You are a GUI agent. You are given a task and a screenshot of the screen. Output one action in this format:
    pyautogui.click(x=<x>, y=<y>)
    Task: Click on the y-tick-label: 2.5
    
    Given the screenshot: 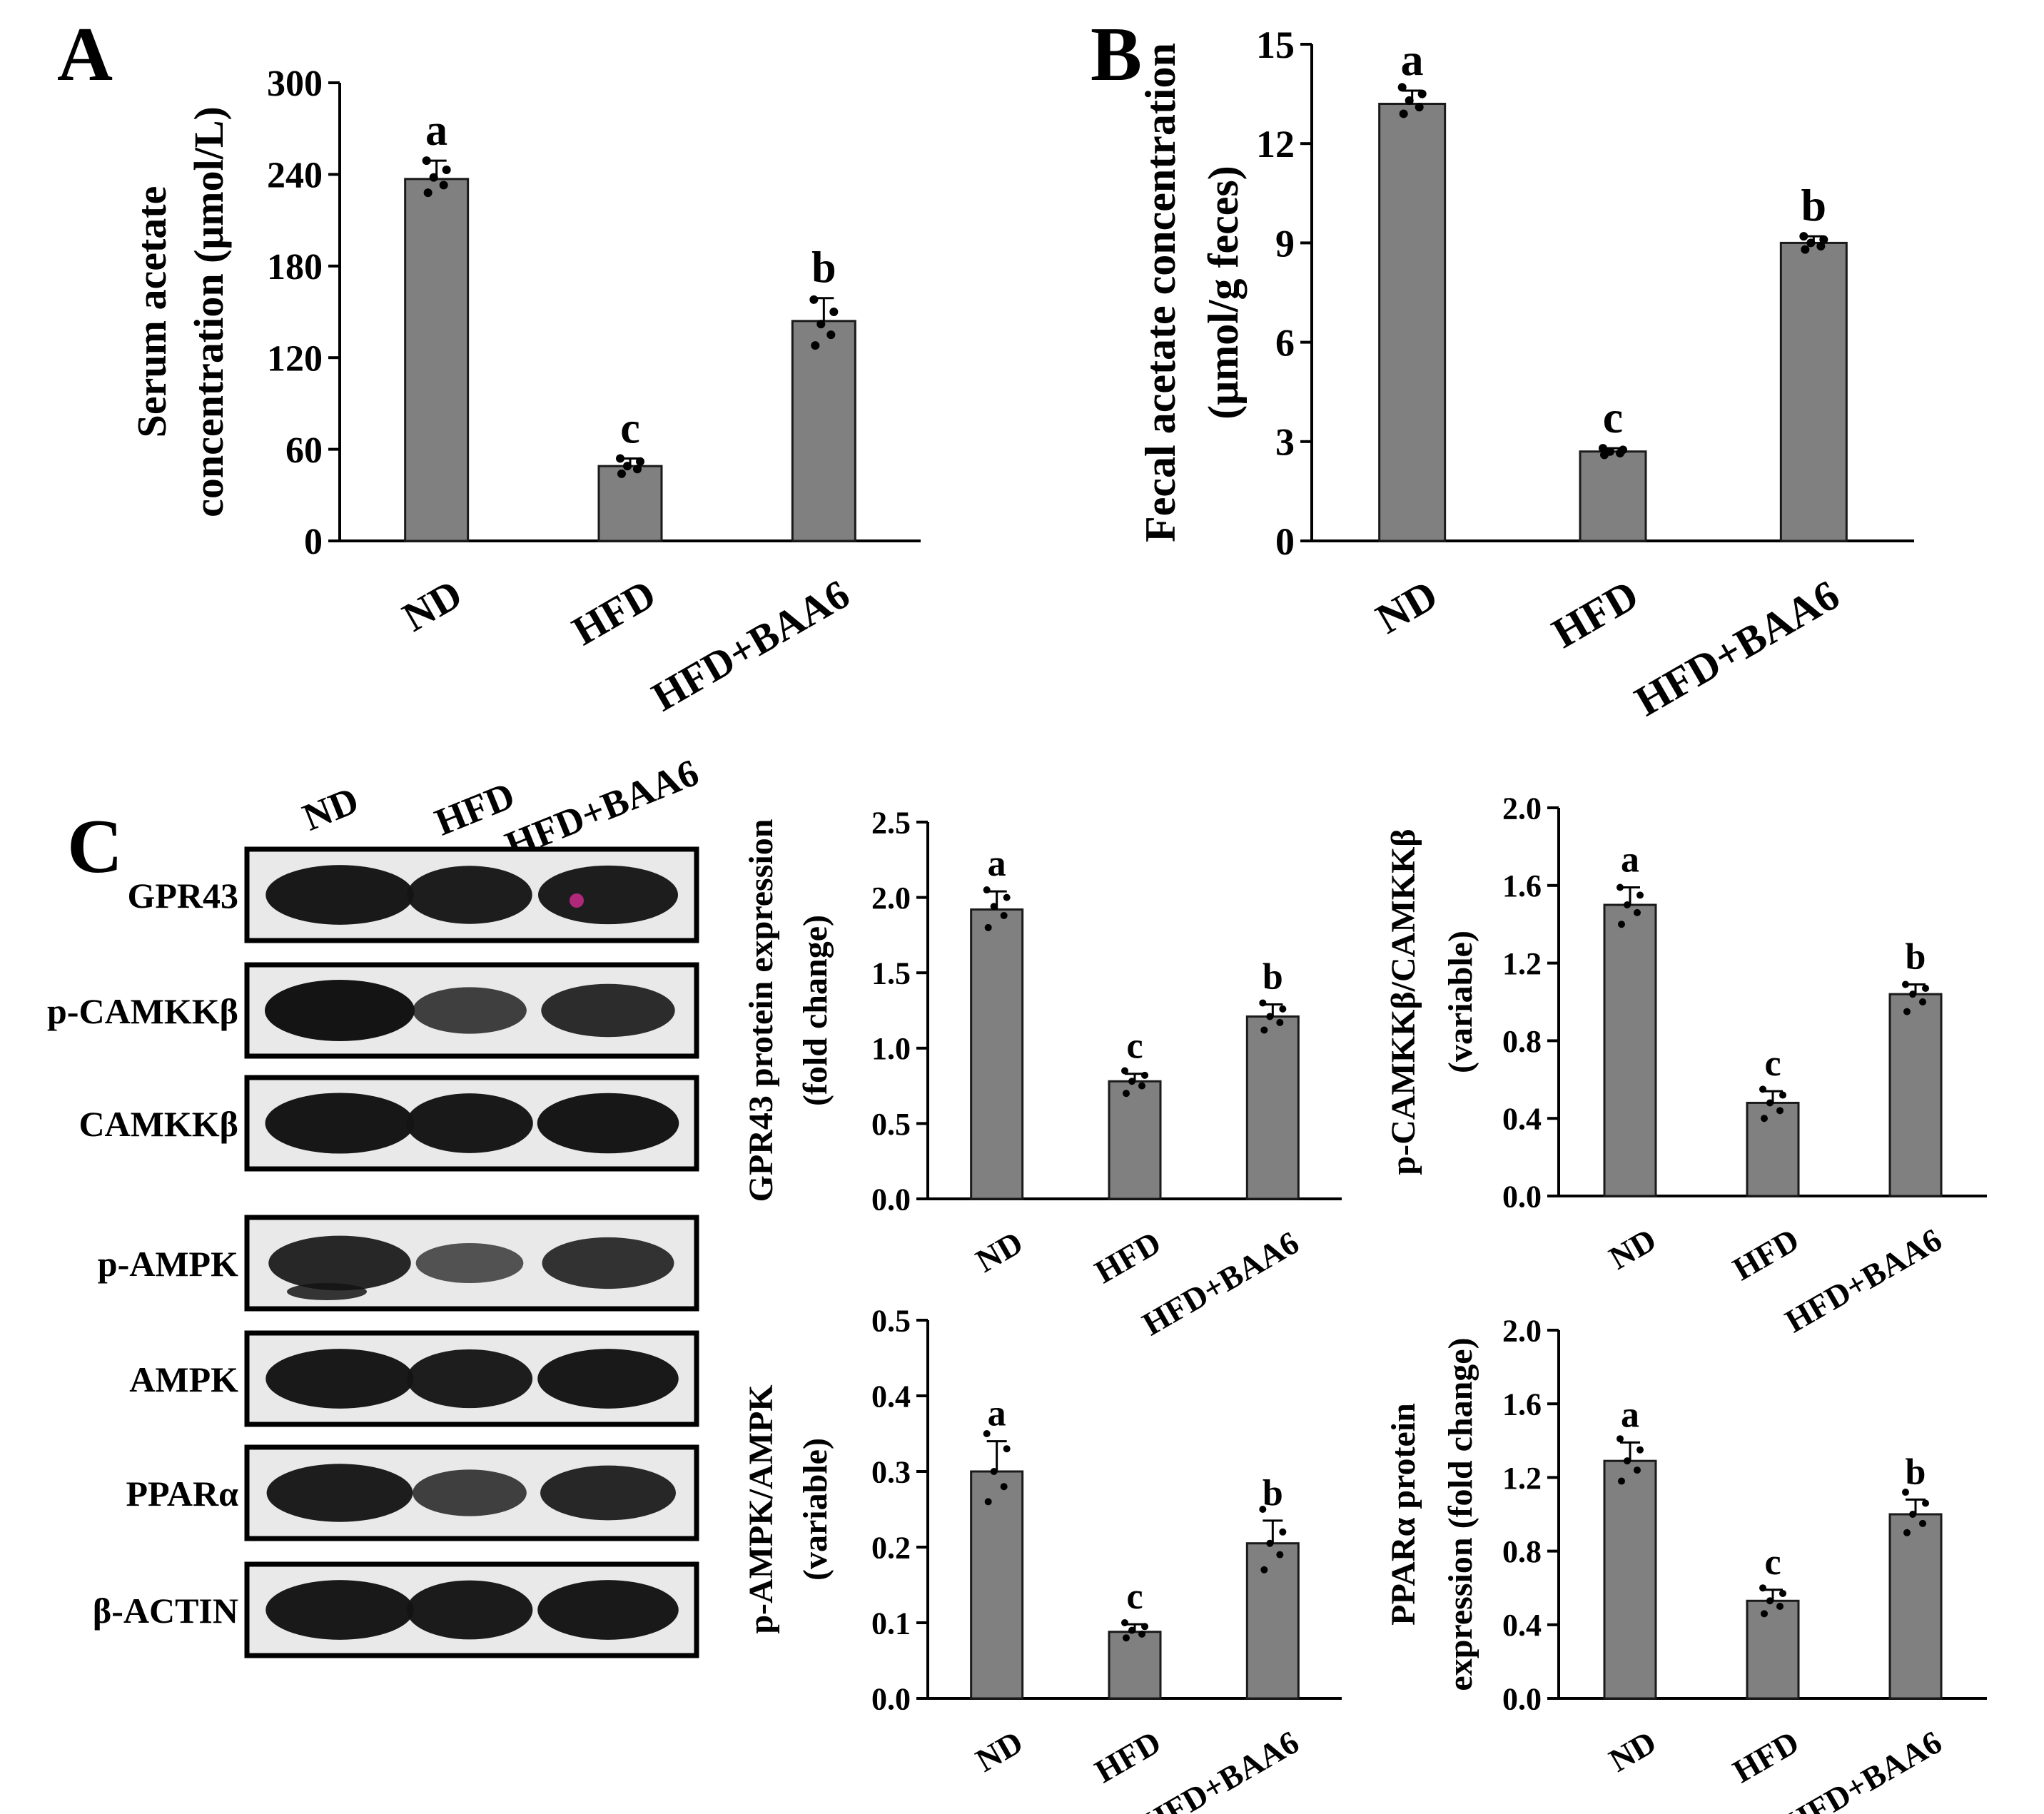 What is the action you would take?
    pyautogui.click(x=891, y=822)
    